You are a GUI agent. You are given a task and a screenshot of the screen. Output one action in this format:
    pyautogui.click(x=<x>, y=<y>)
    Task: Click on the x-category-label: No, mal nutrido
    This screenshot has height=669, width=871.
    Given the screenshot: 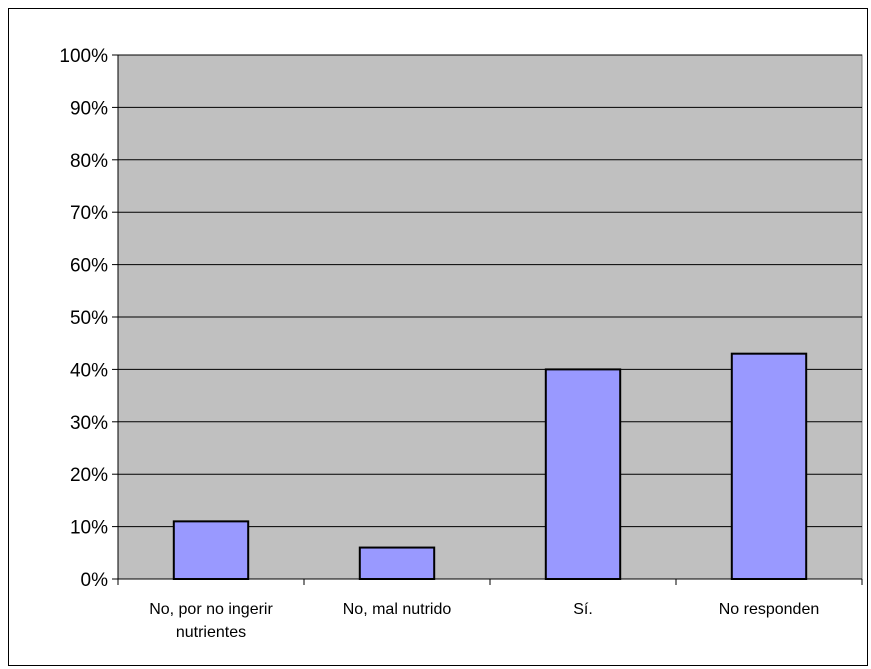 What is the action you would take?
    pyautogui.click(x=397, y=609)
    